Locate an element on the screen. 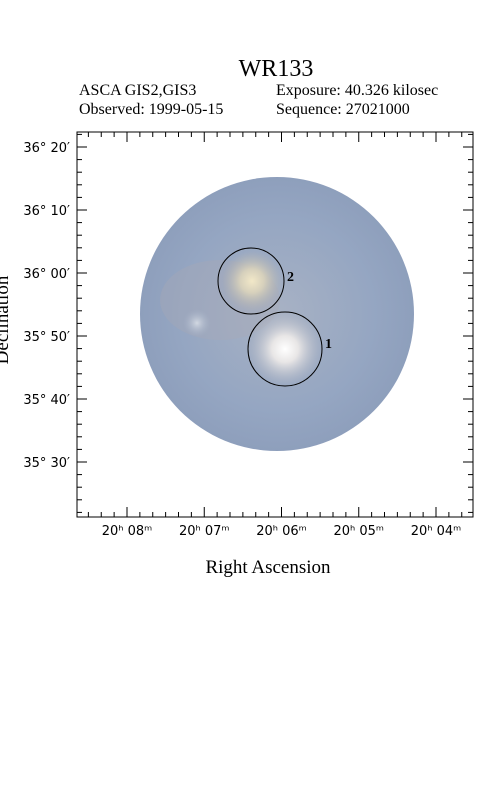 This screenshot has height=792, width=486. exposure: Exposure: 40.326 kilosec is located at coordinates (357, 90).